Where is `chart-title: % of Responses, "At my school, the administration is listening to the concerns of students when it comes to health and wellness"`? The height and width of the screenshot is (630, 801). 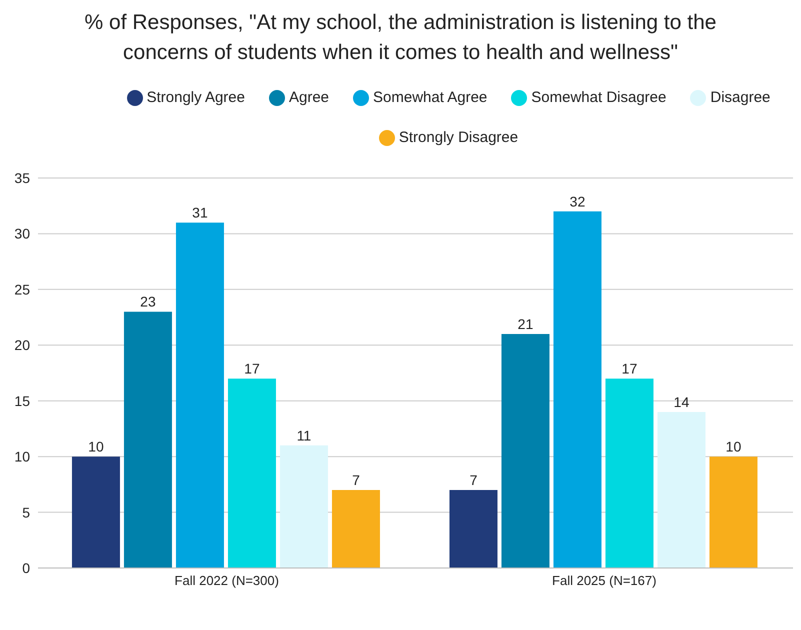
chart-title: % of Responses, "At my school, the administration is listening to the concerns of students when it comes to health and wellness" is located at coordinates (401, 38).